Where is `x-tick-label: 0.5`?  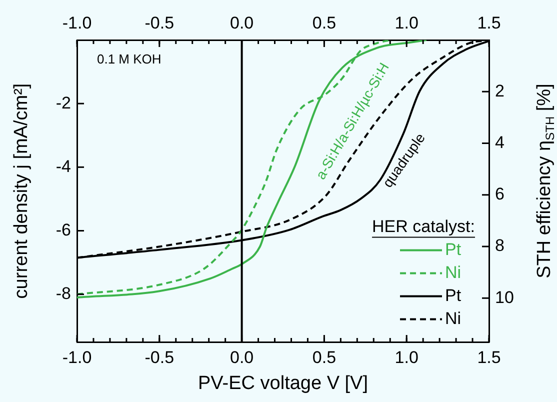 x-tick-label: 0.5 is located at coordinates (324, 357).